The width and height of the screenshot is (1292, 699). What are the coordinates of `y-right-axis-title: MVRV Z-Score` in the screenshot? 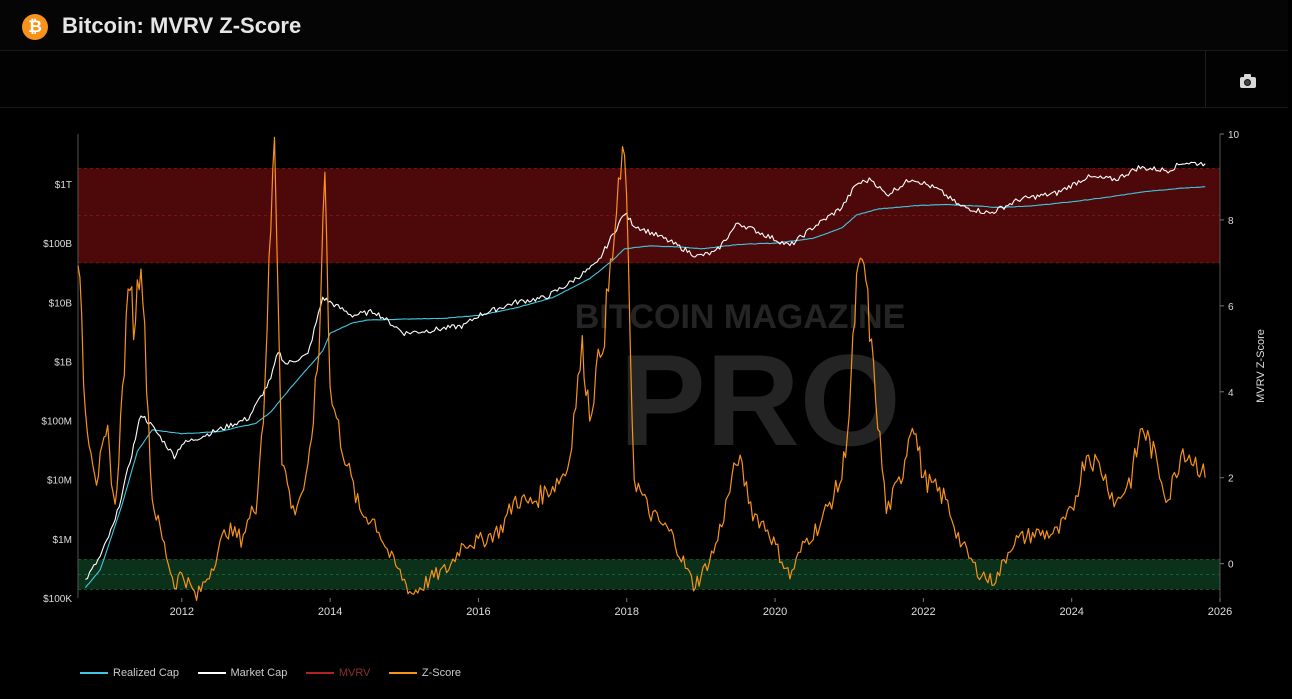 It's located at (1261, 366).